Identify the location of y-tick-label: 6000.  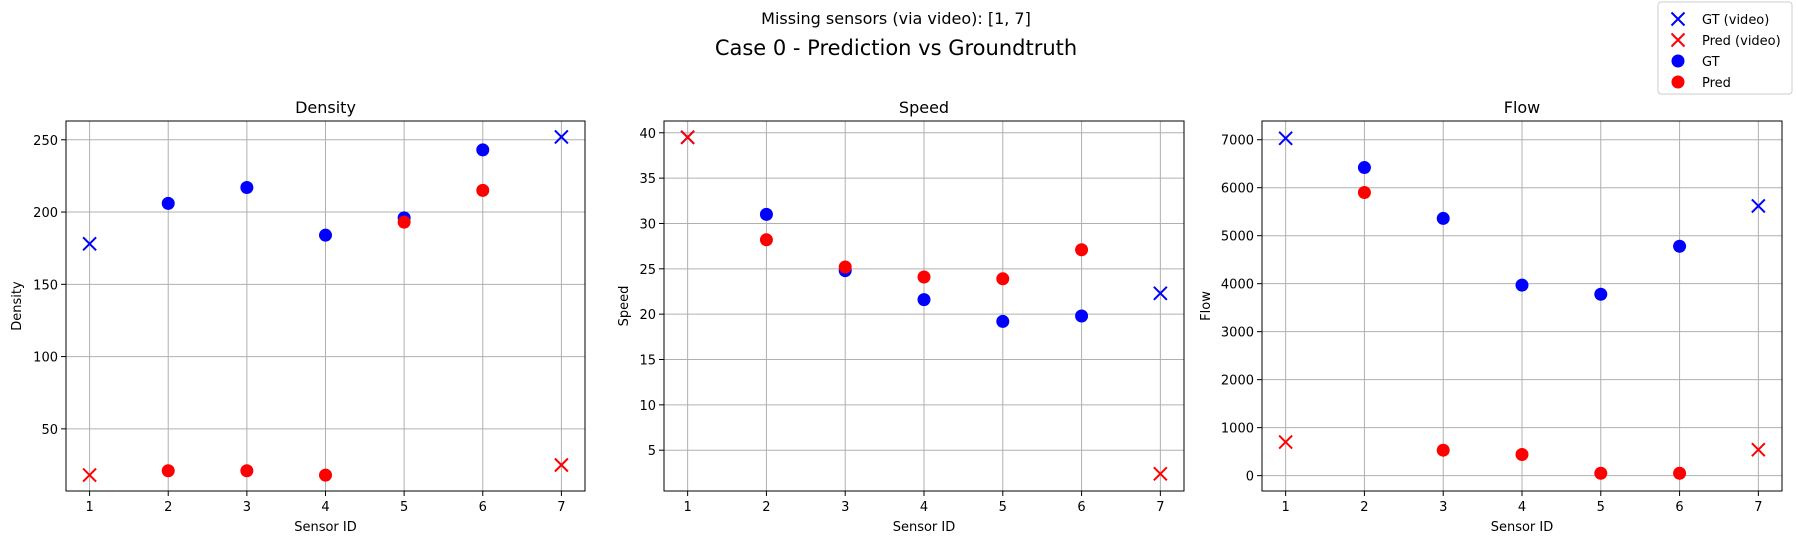
(1237, 189).